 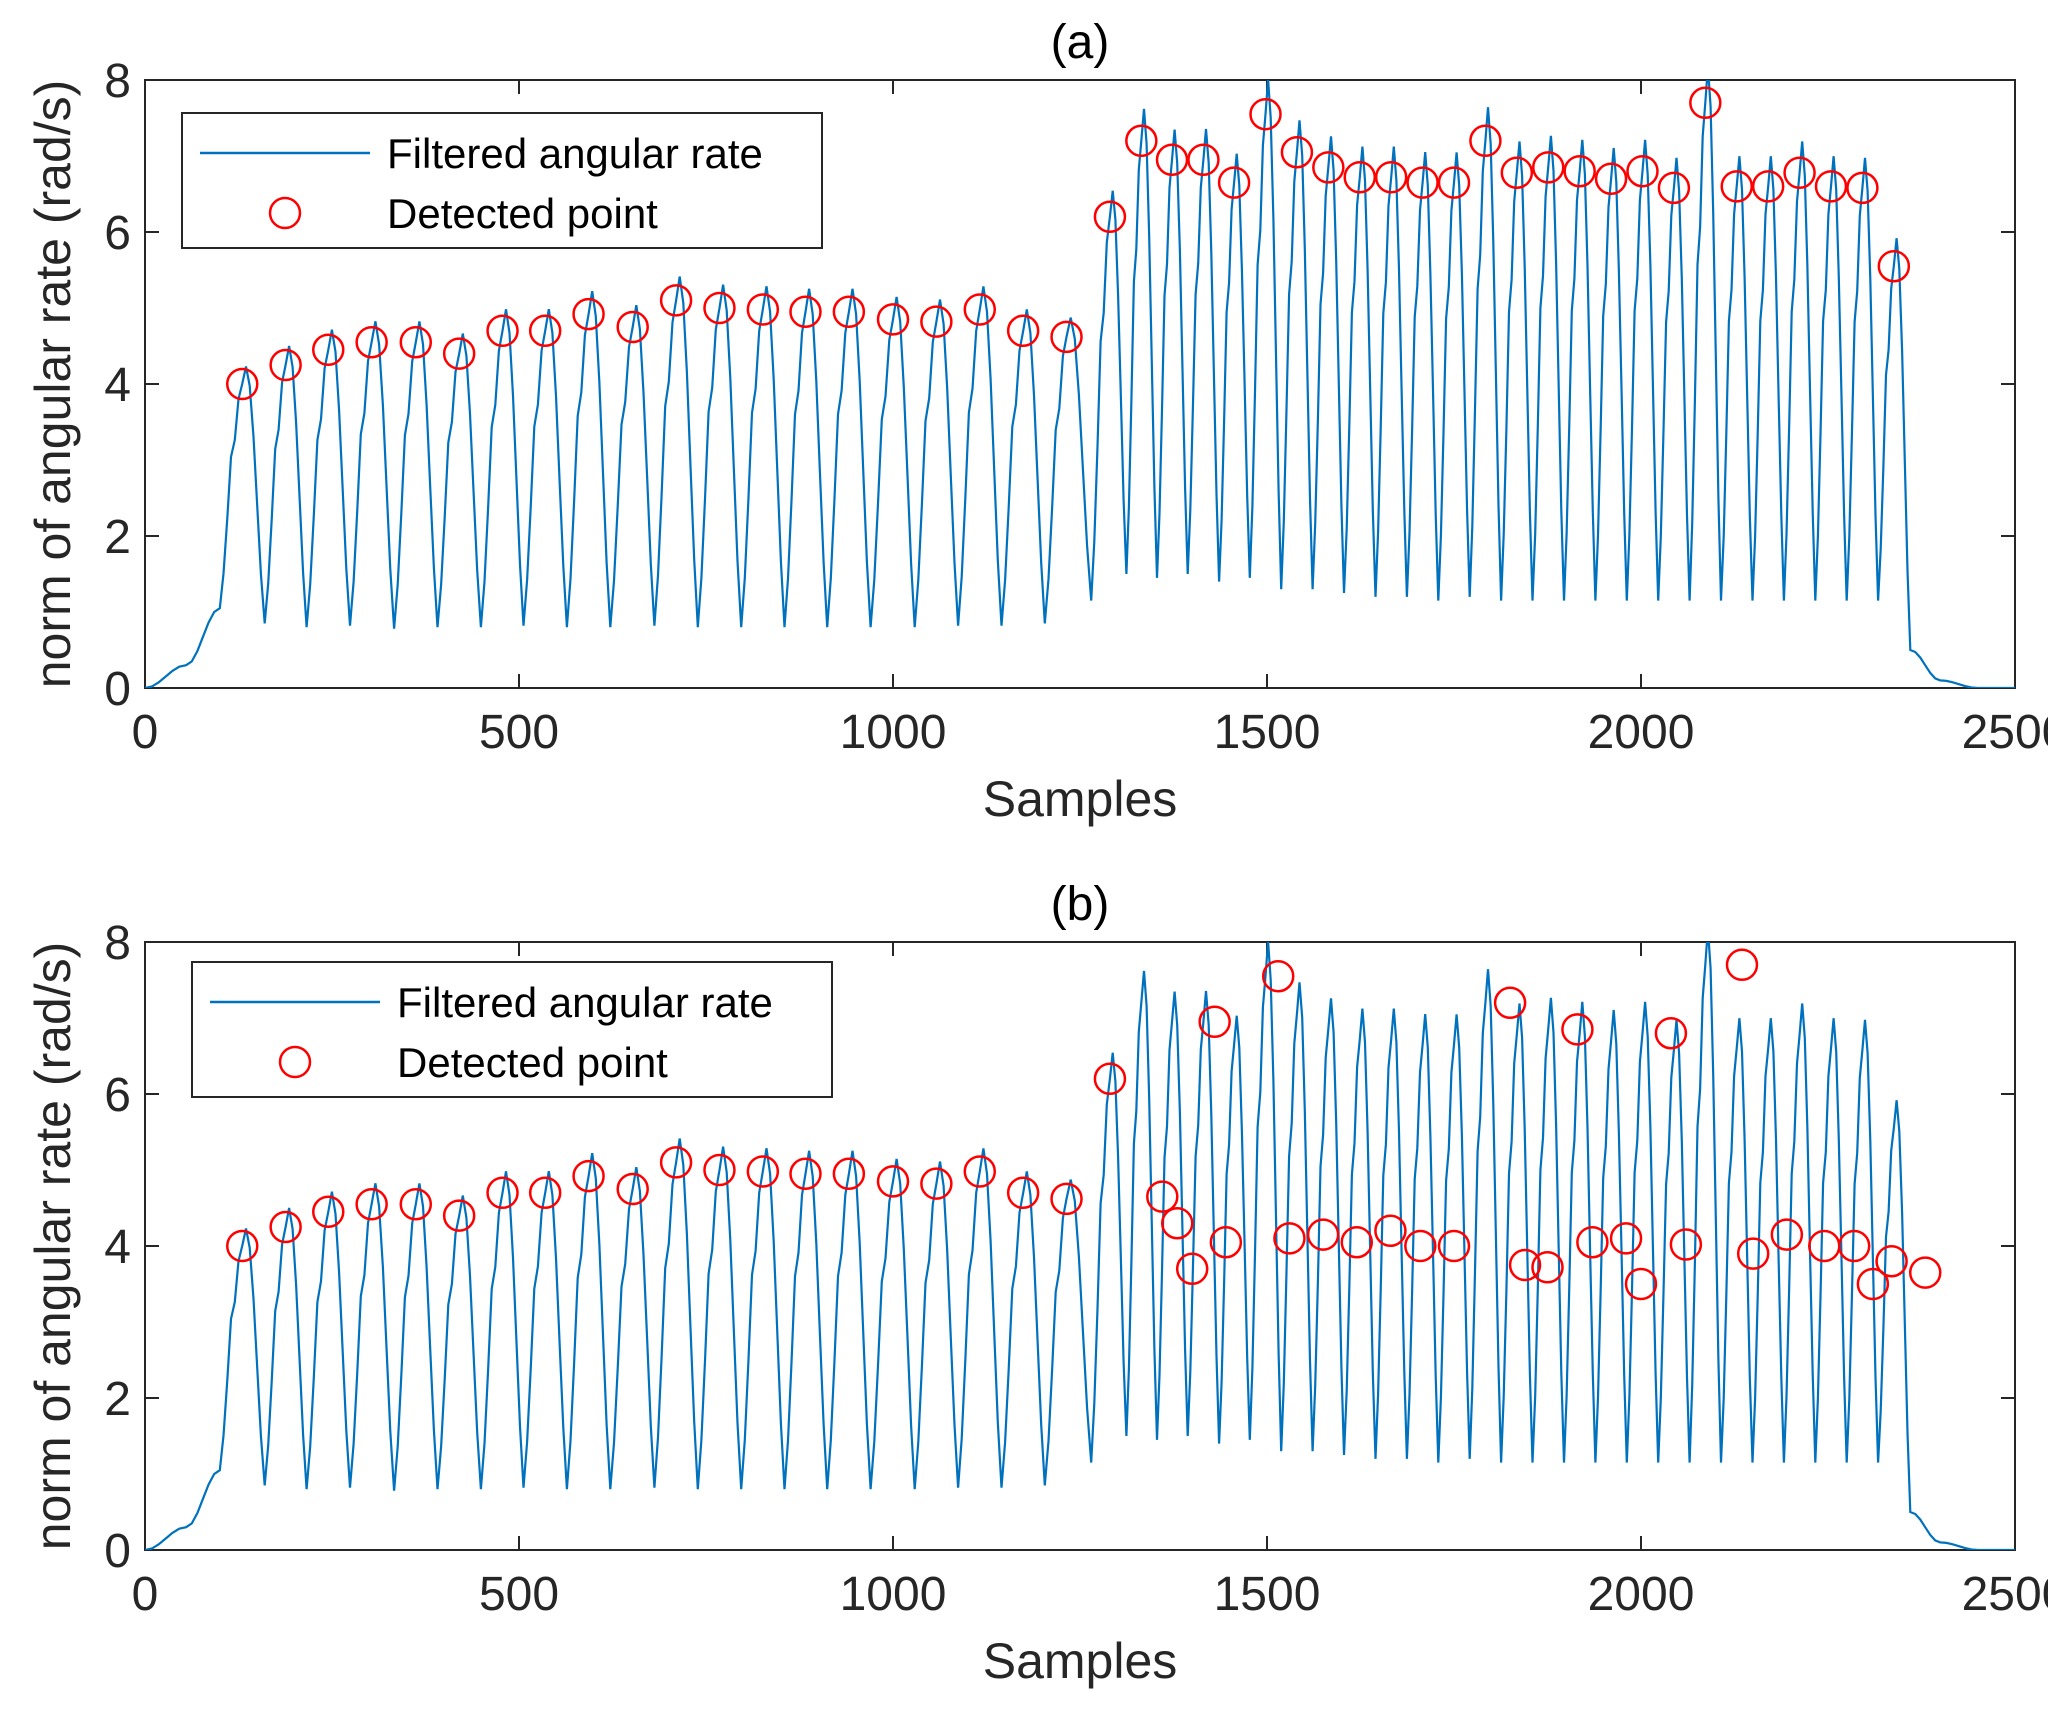 What do you see at coordinates (1080, 904) in the screenshot?
I see `panel-title: (b)` at bounding box center [1080, 904].